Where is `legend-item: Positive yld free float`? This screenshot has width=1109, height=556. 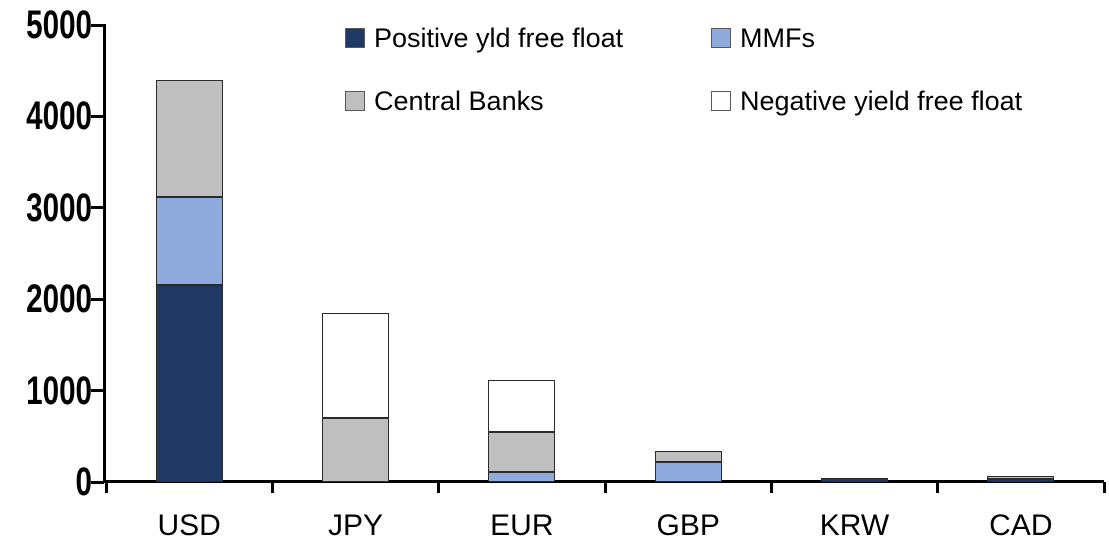 legend-item: Positive yld free float is located at coordinates (484, 38).